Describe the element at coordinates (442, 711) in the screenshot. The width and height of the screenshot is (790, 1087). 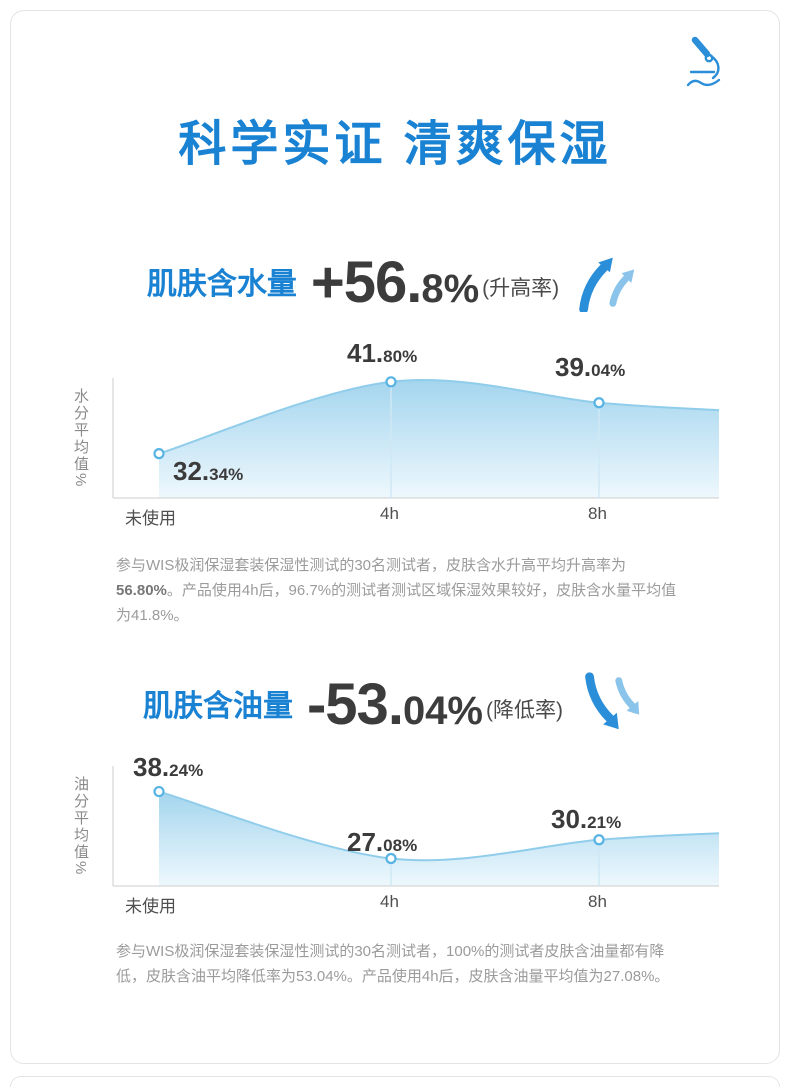
I see `oil-value-sub: 04%` at that location.